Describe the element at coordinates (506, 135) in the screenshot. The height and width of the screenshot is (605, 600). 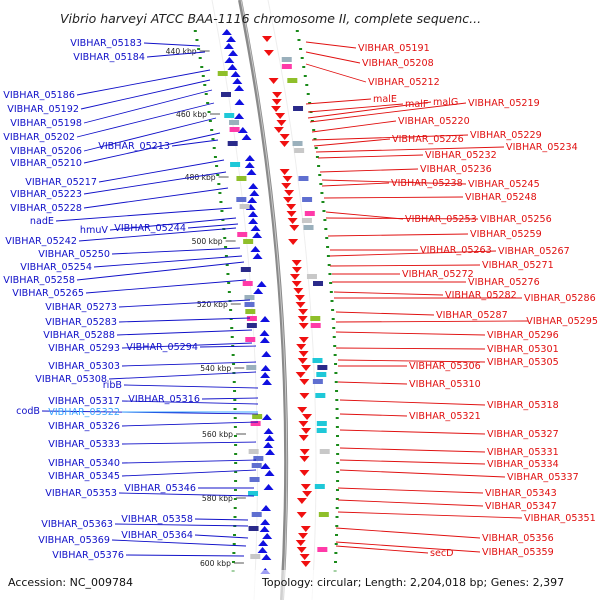
I see `gene-label-right: VIBHAR_05229` at that location.